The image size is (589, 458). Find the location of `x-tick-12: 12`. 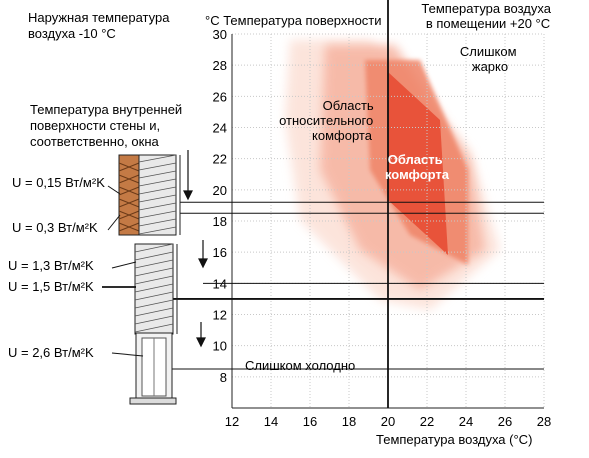

x-tick-12: 12 is located at coordinates (232, 421).